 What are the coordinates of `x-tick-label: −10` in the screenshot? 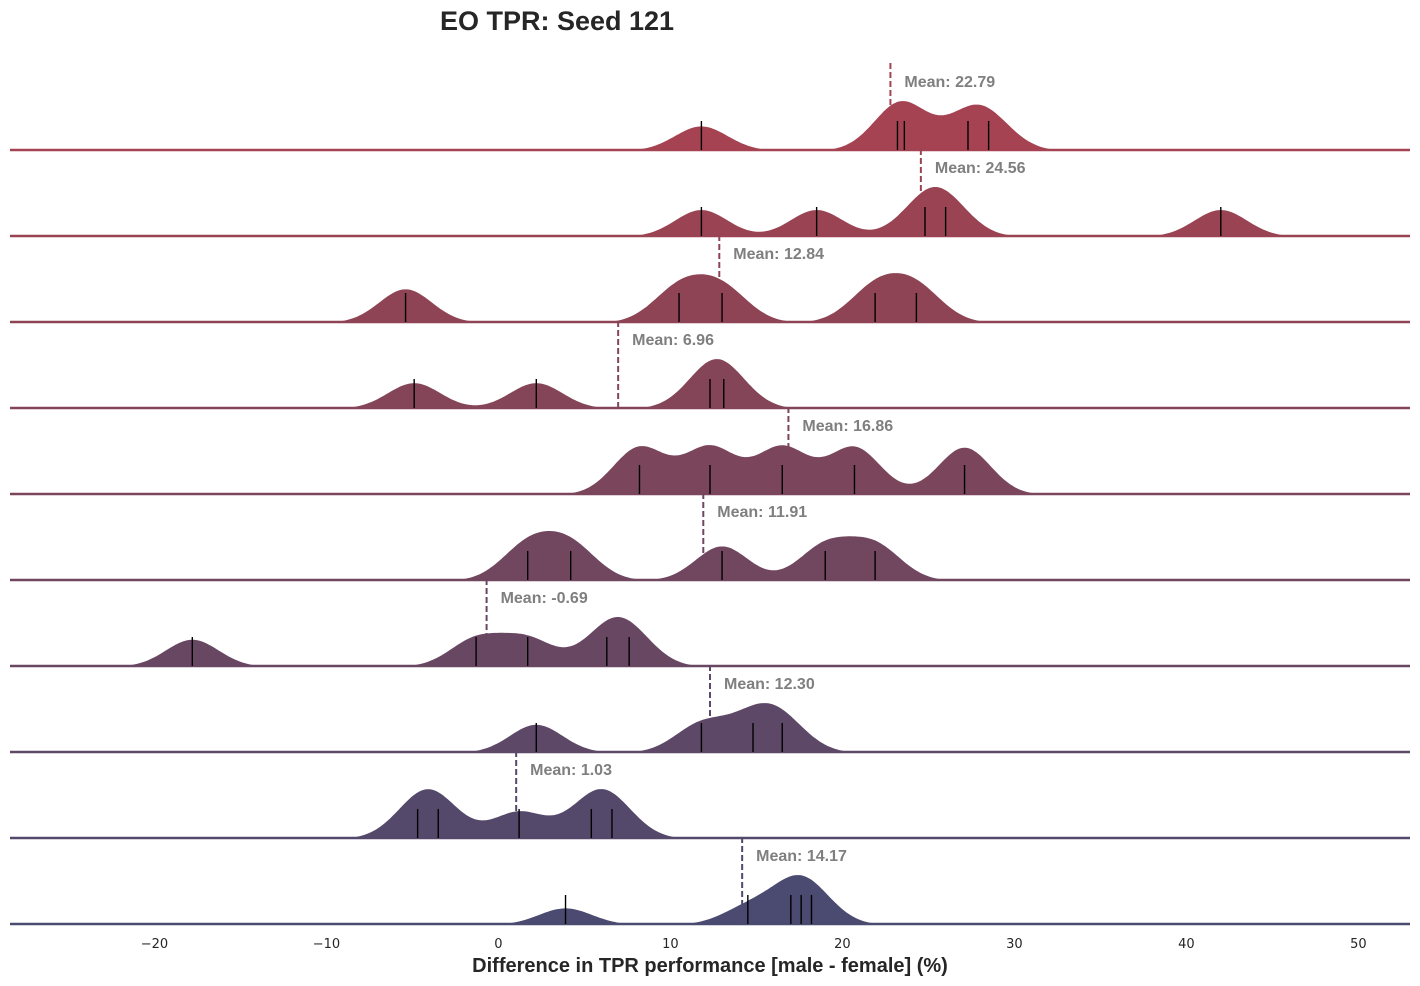 It's located at (326, 944).